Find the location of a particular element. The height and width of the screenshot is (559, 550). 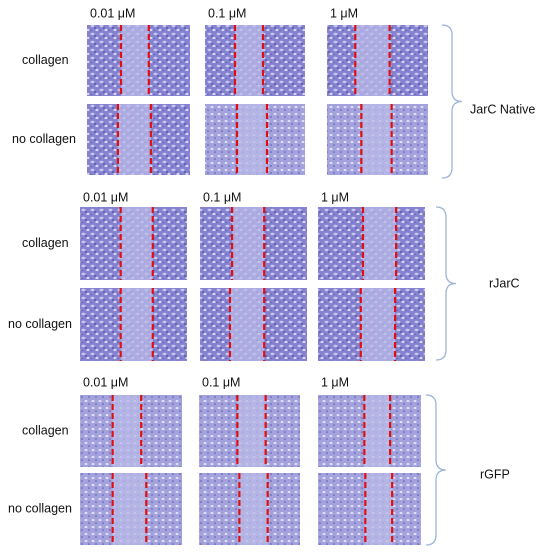

group-label: JarC Native is located at coordinates (502, 109).